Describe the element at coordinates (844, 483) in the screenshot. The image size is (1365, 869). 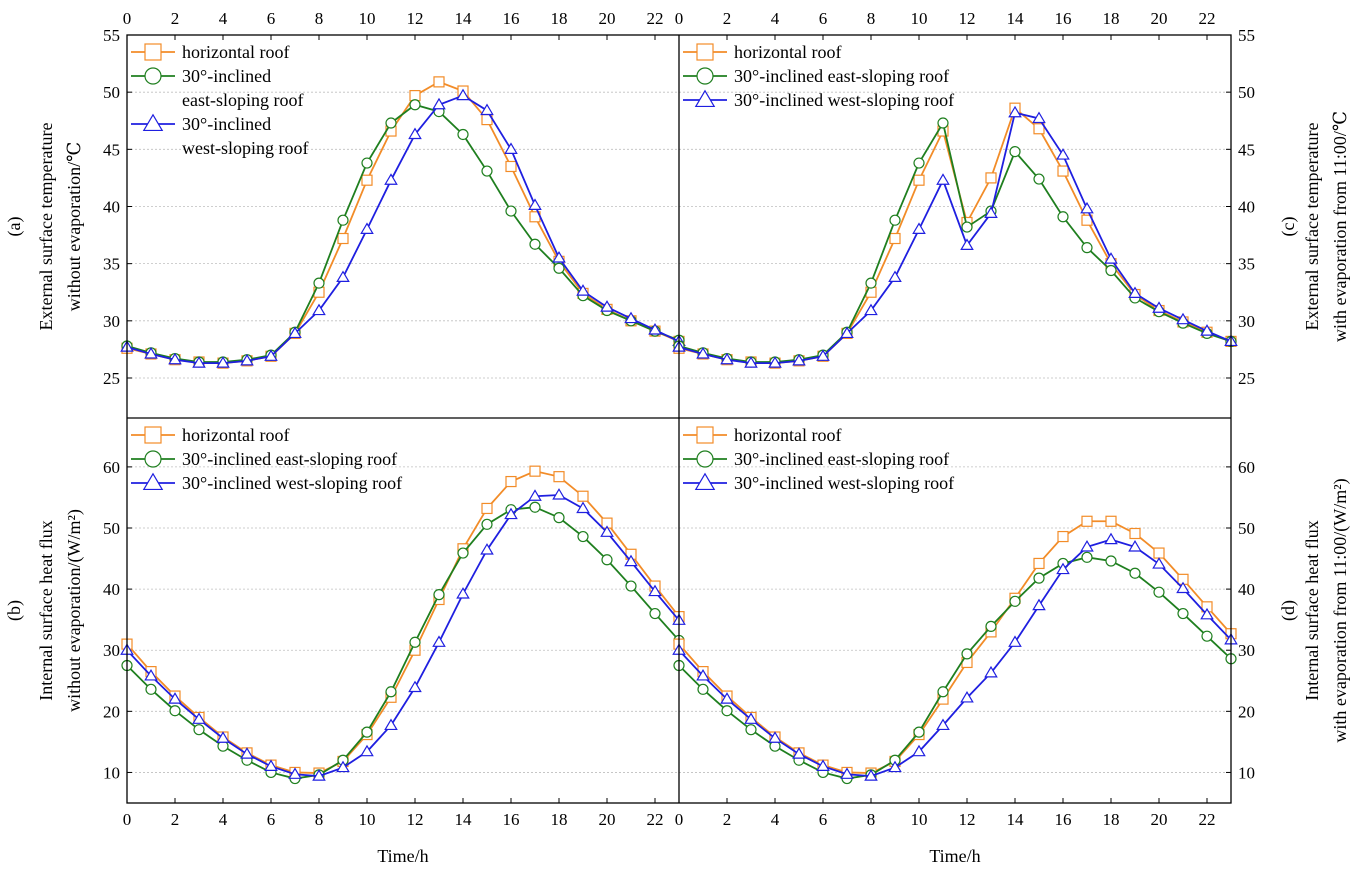
I see `legend-label-west: 30°-inclined west-sloping roof` at that location.